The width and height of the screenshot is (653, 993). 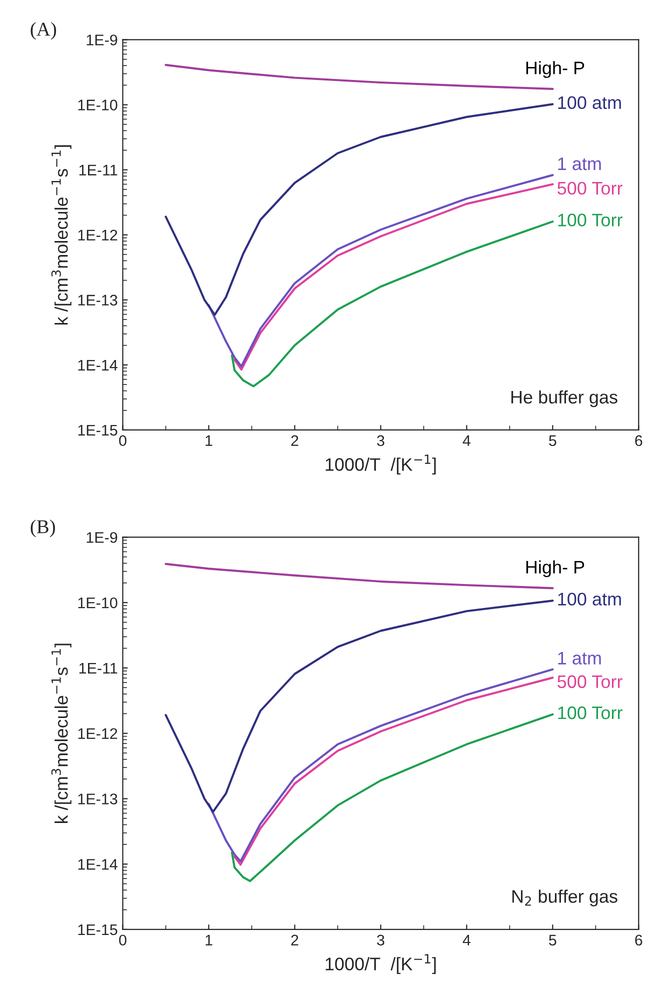 What do you see at coordinates (42, 529) in the screenshot?
I see `chart-title: (B)` at bounding box center [42, 529].